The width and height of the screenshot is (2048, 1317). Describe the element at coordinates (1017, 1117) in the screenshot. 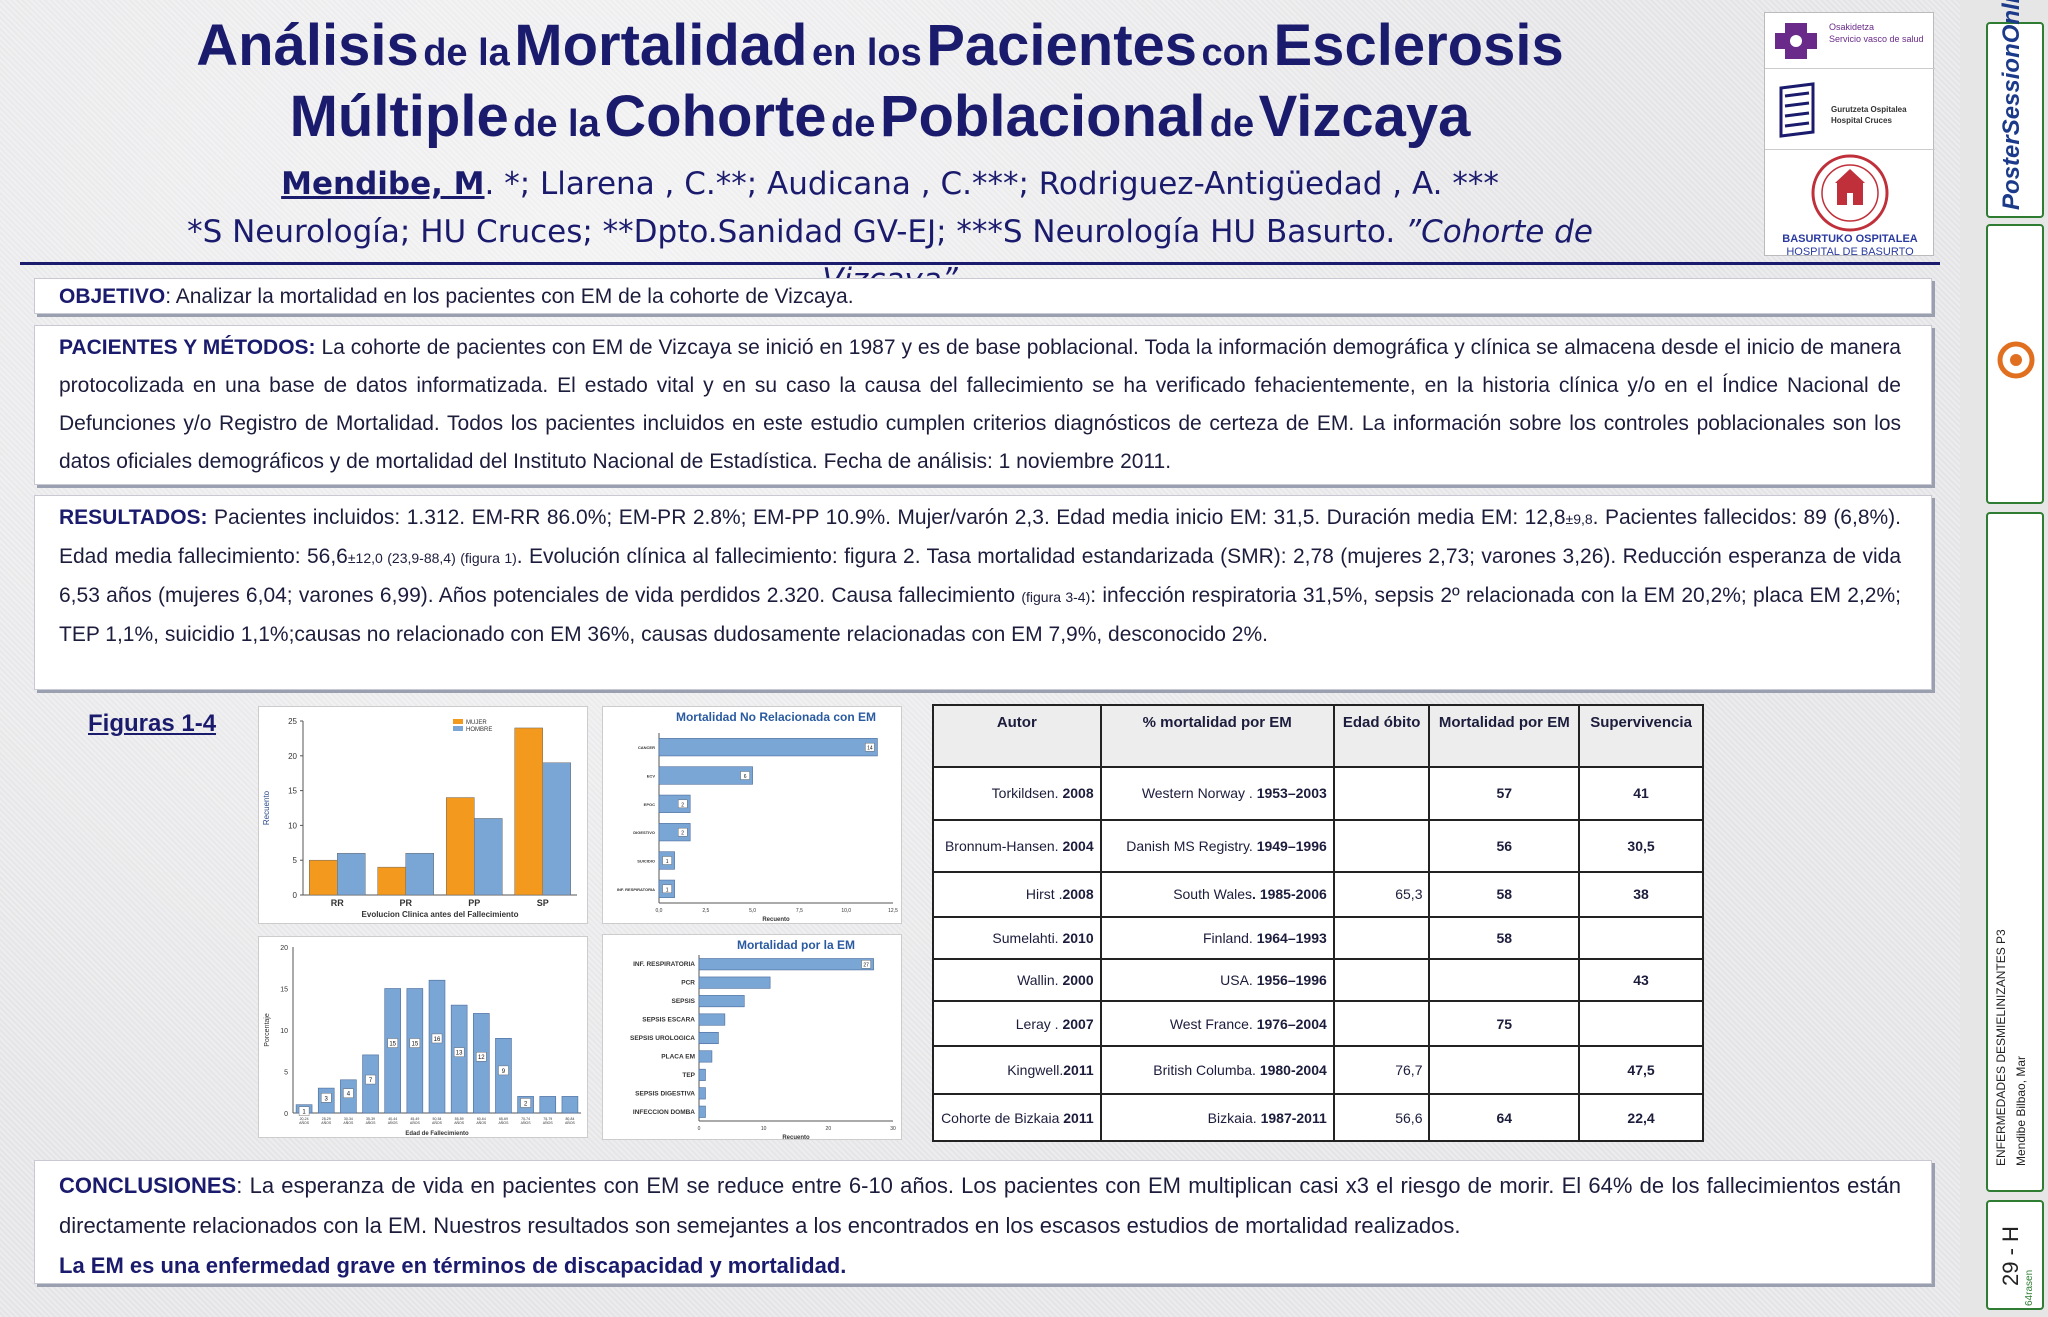

I see `table-cell: Cohorte de Bizkaia 2011` at that location.